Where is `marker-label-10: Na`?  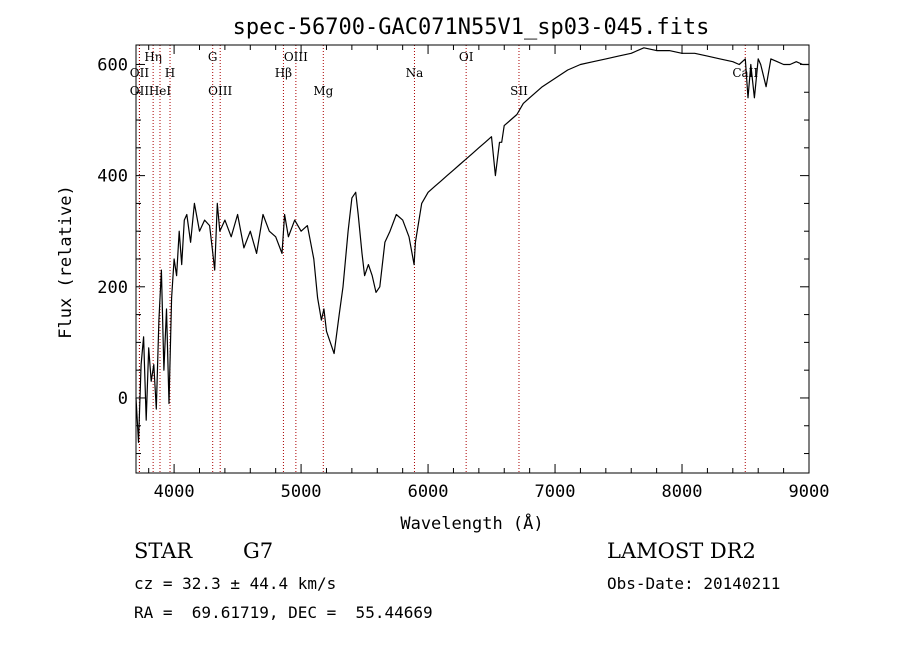
marker-label-10: Na is located at coordinates (415, 73).